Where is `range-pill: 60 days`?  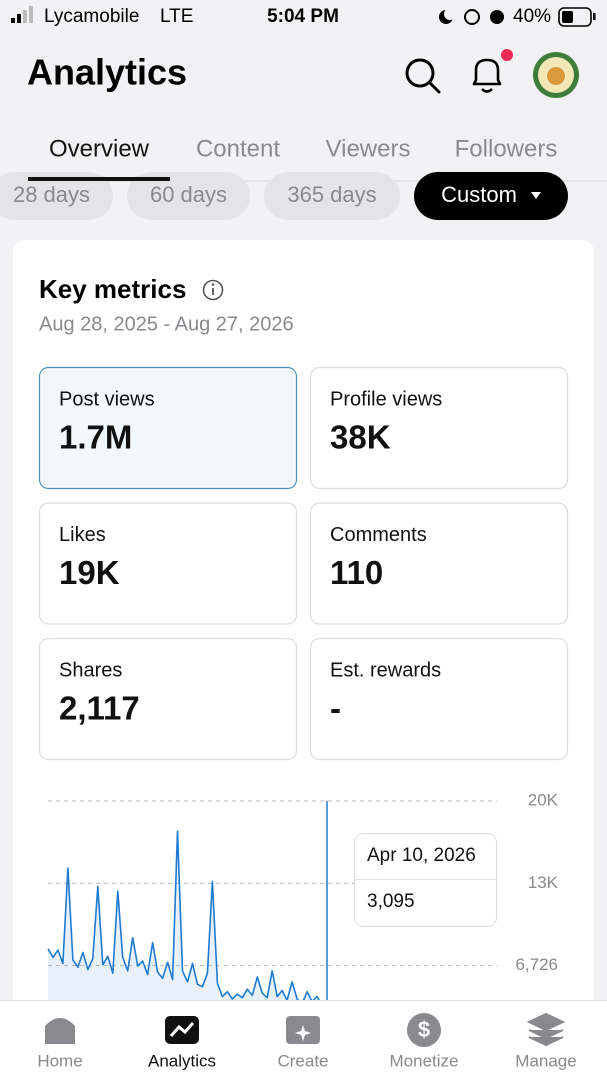 range-pill: 60 days is located at coordinates (188, 196).